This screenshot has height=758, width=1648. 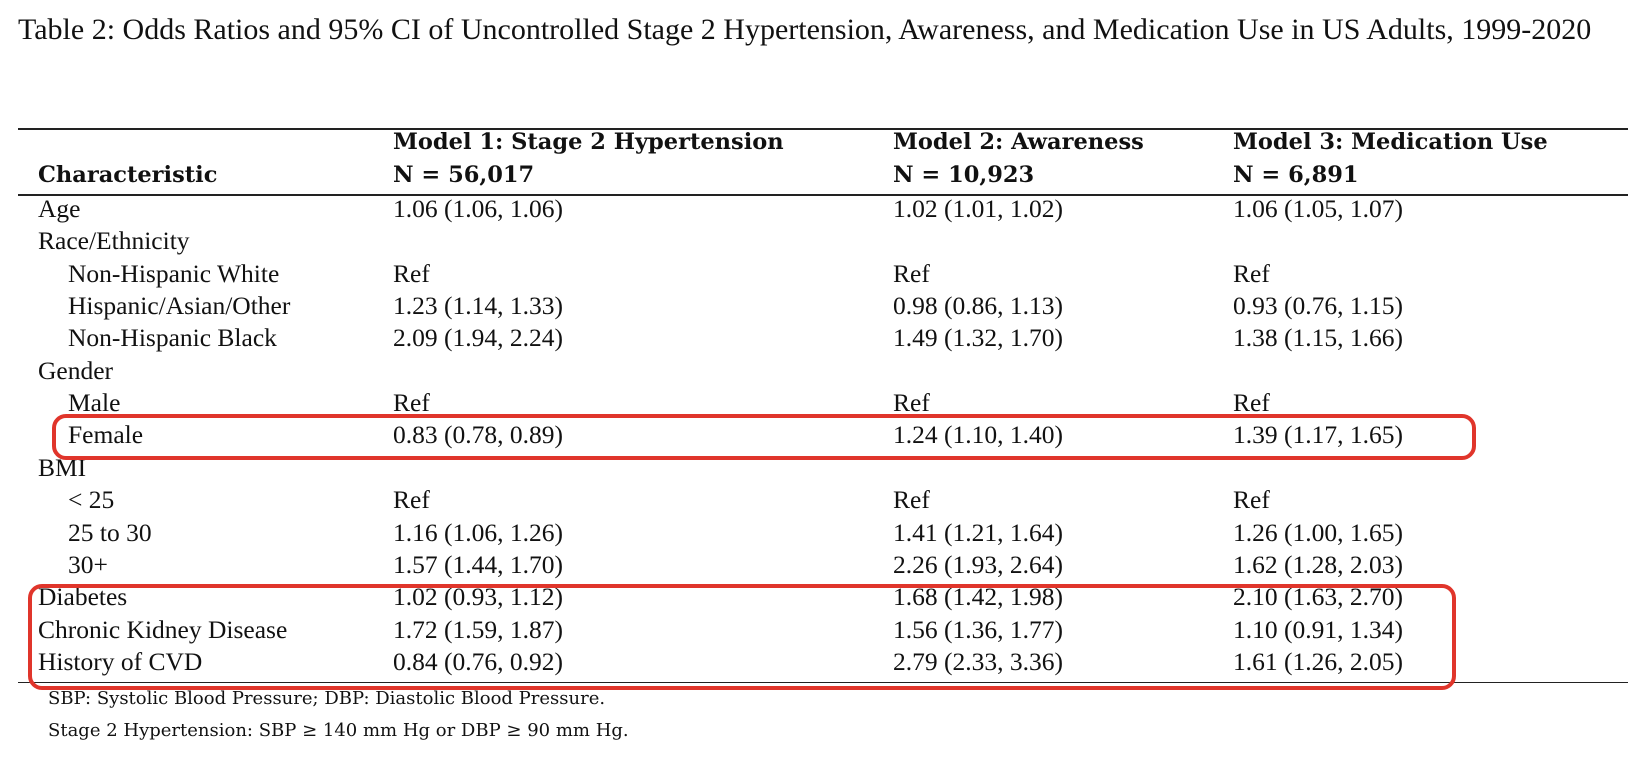 I want to click on row-label: Race/Ethnicity, so click(x=114, y=241).